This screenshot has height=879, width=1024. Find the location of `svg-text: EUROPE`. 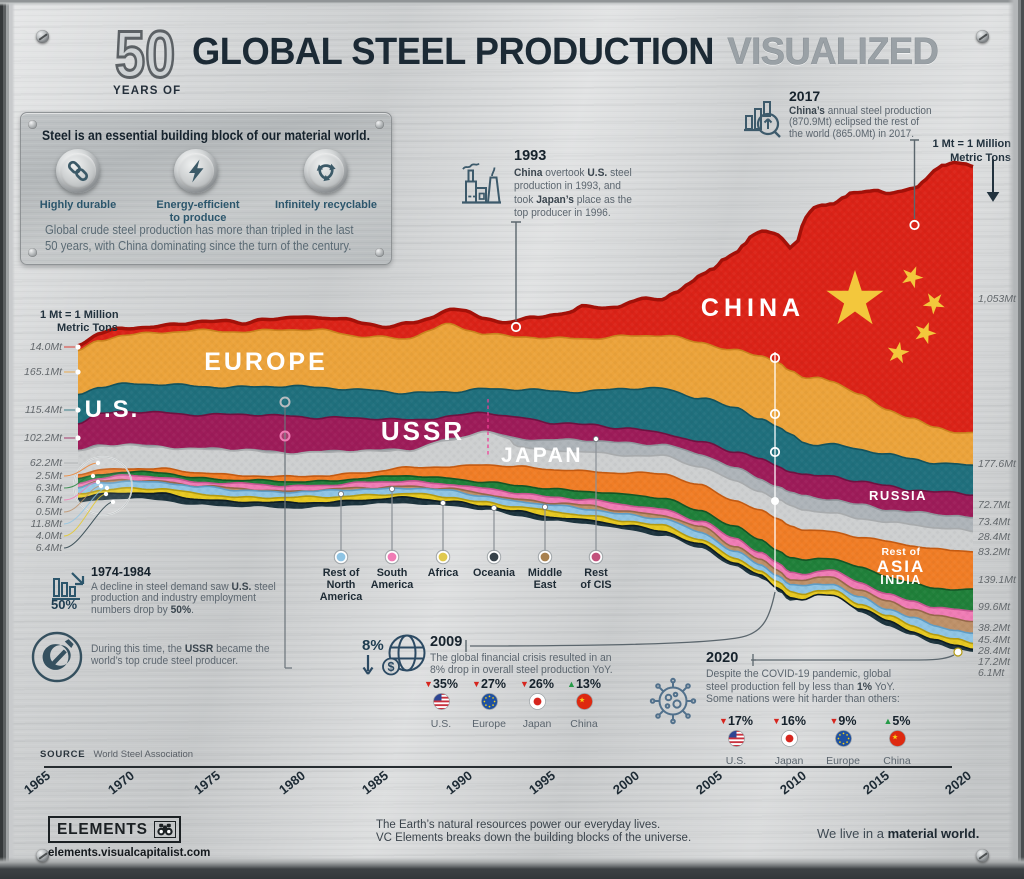

svg-text: EUROPE is located at coordinates (266, 362).